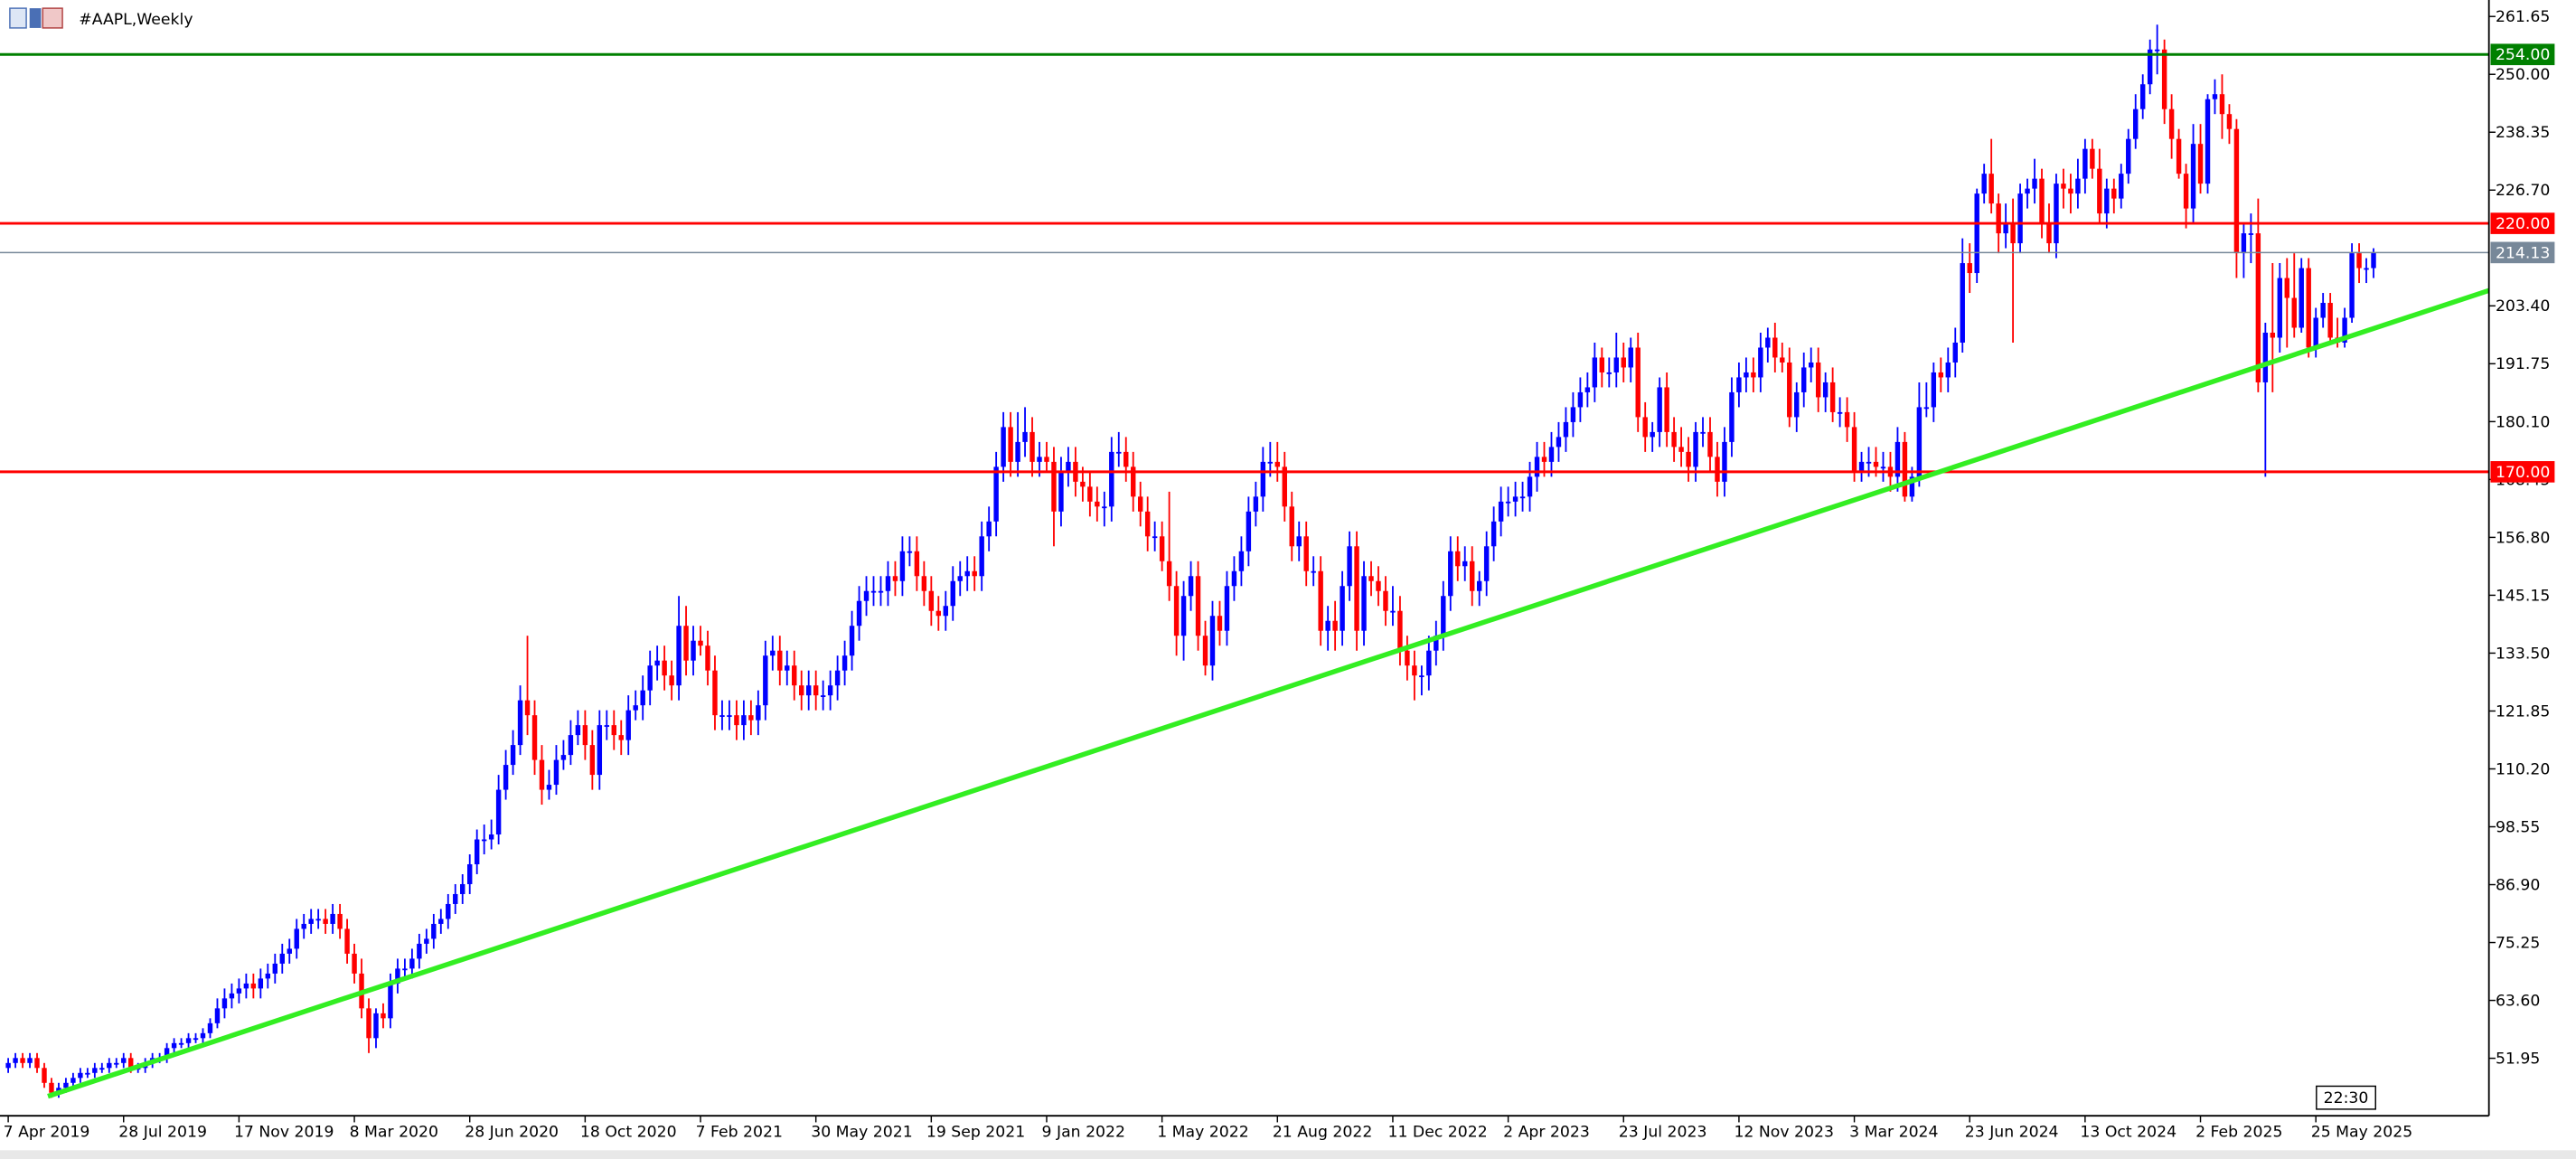 This screenshot has height=1159, width=2576. I want to click on x-tick-label: 21 Aug 2022, so click(1323, 1132).